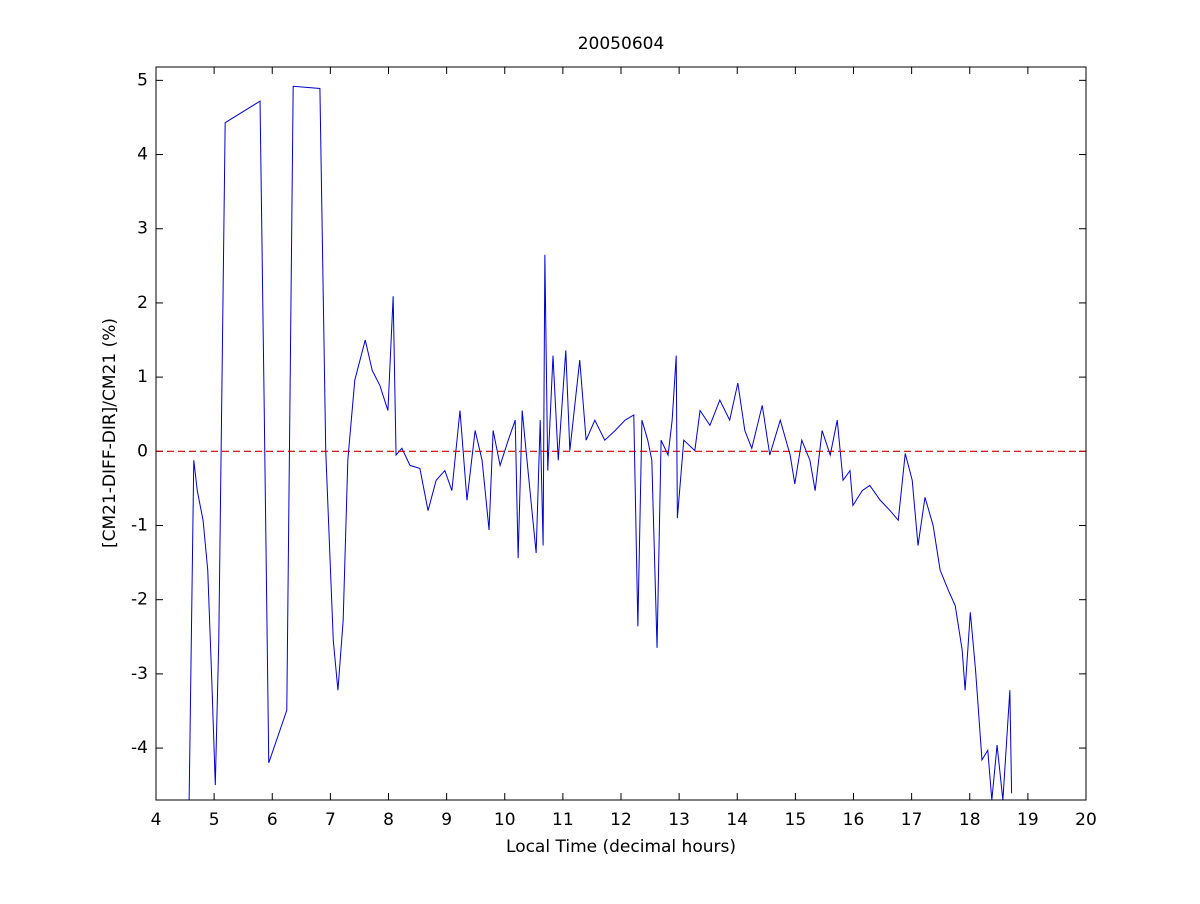 This screenshot has width=1200, height=904. I want to click on y-tick-label: -4, so click(139, 748).